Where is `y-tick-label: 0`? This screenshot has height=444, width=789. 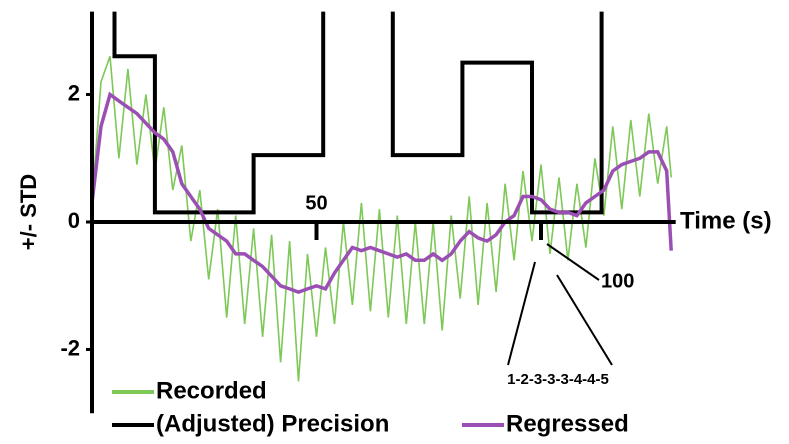 y-tick-label: 0 is located at coordinates (74, 220).